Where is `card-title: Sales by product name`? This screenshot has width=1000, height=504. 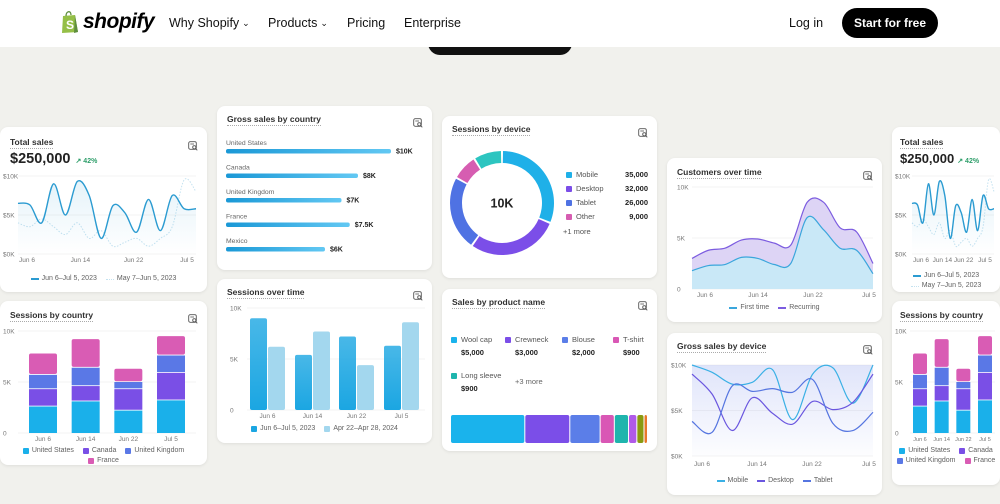 card-title: Sales by product name is located at coordinates (499, 303).